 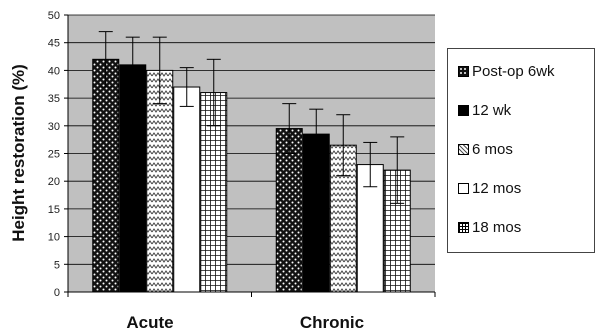 What do you see at coordinates (332, 322) in the screenshot?
I see `x-category-label-chronic: Chronic` at bounding box center [332, 322].